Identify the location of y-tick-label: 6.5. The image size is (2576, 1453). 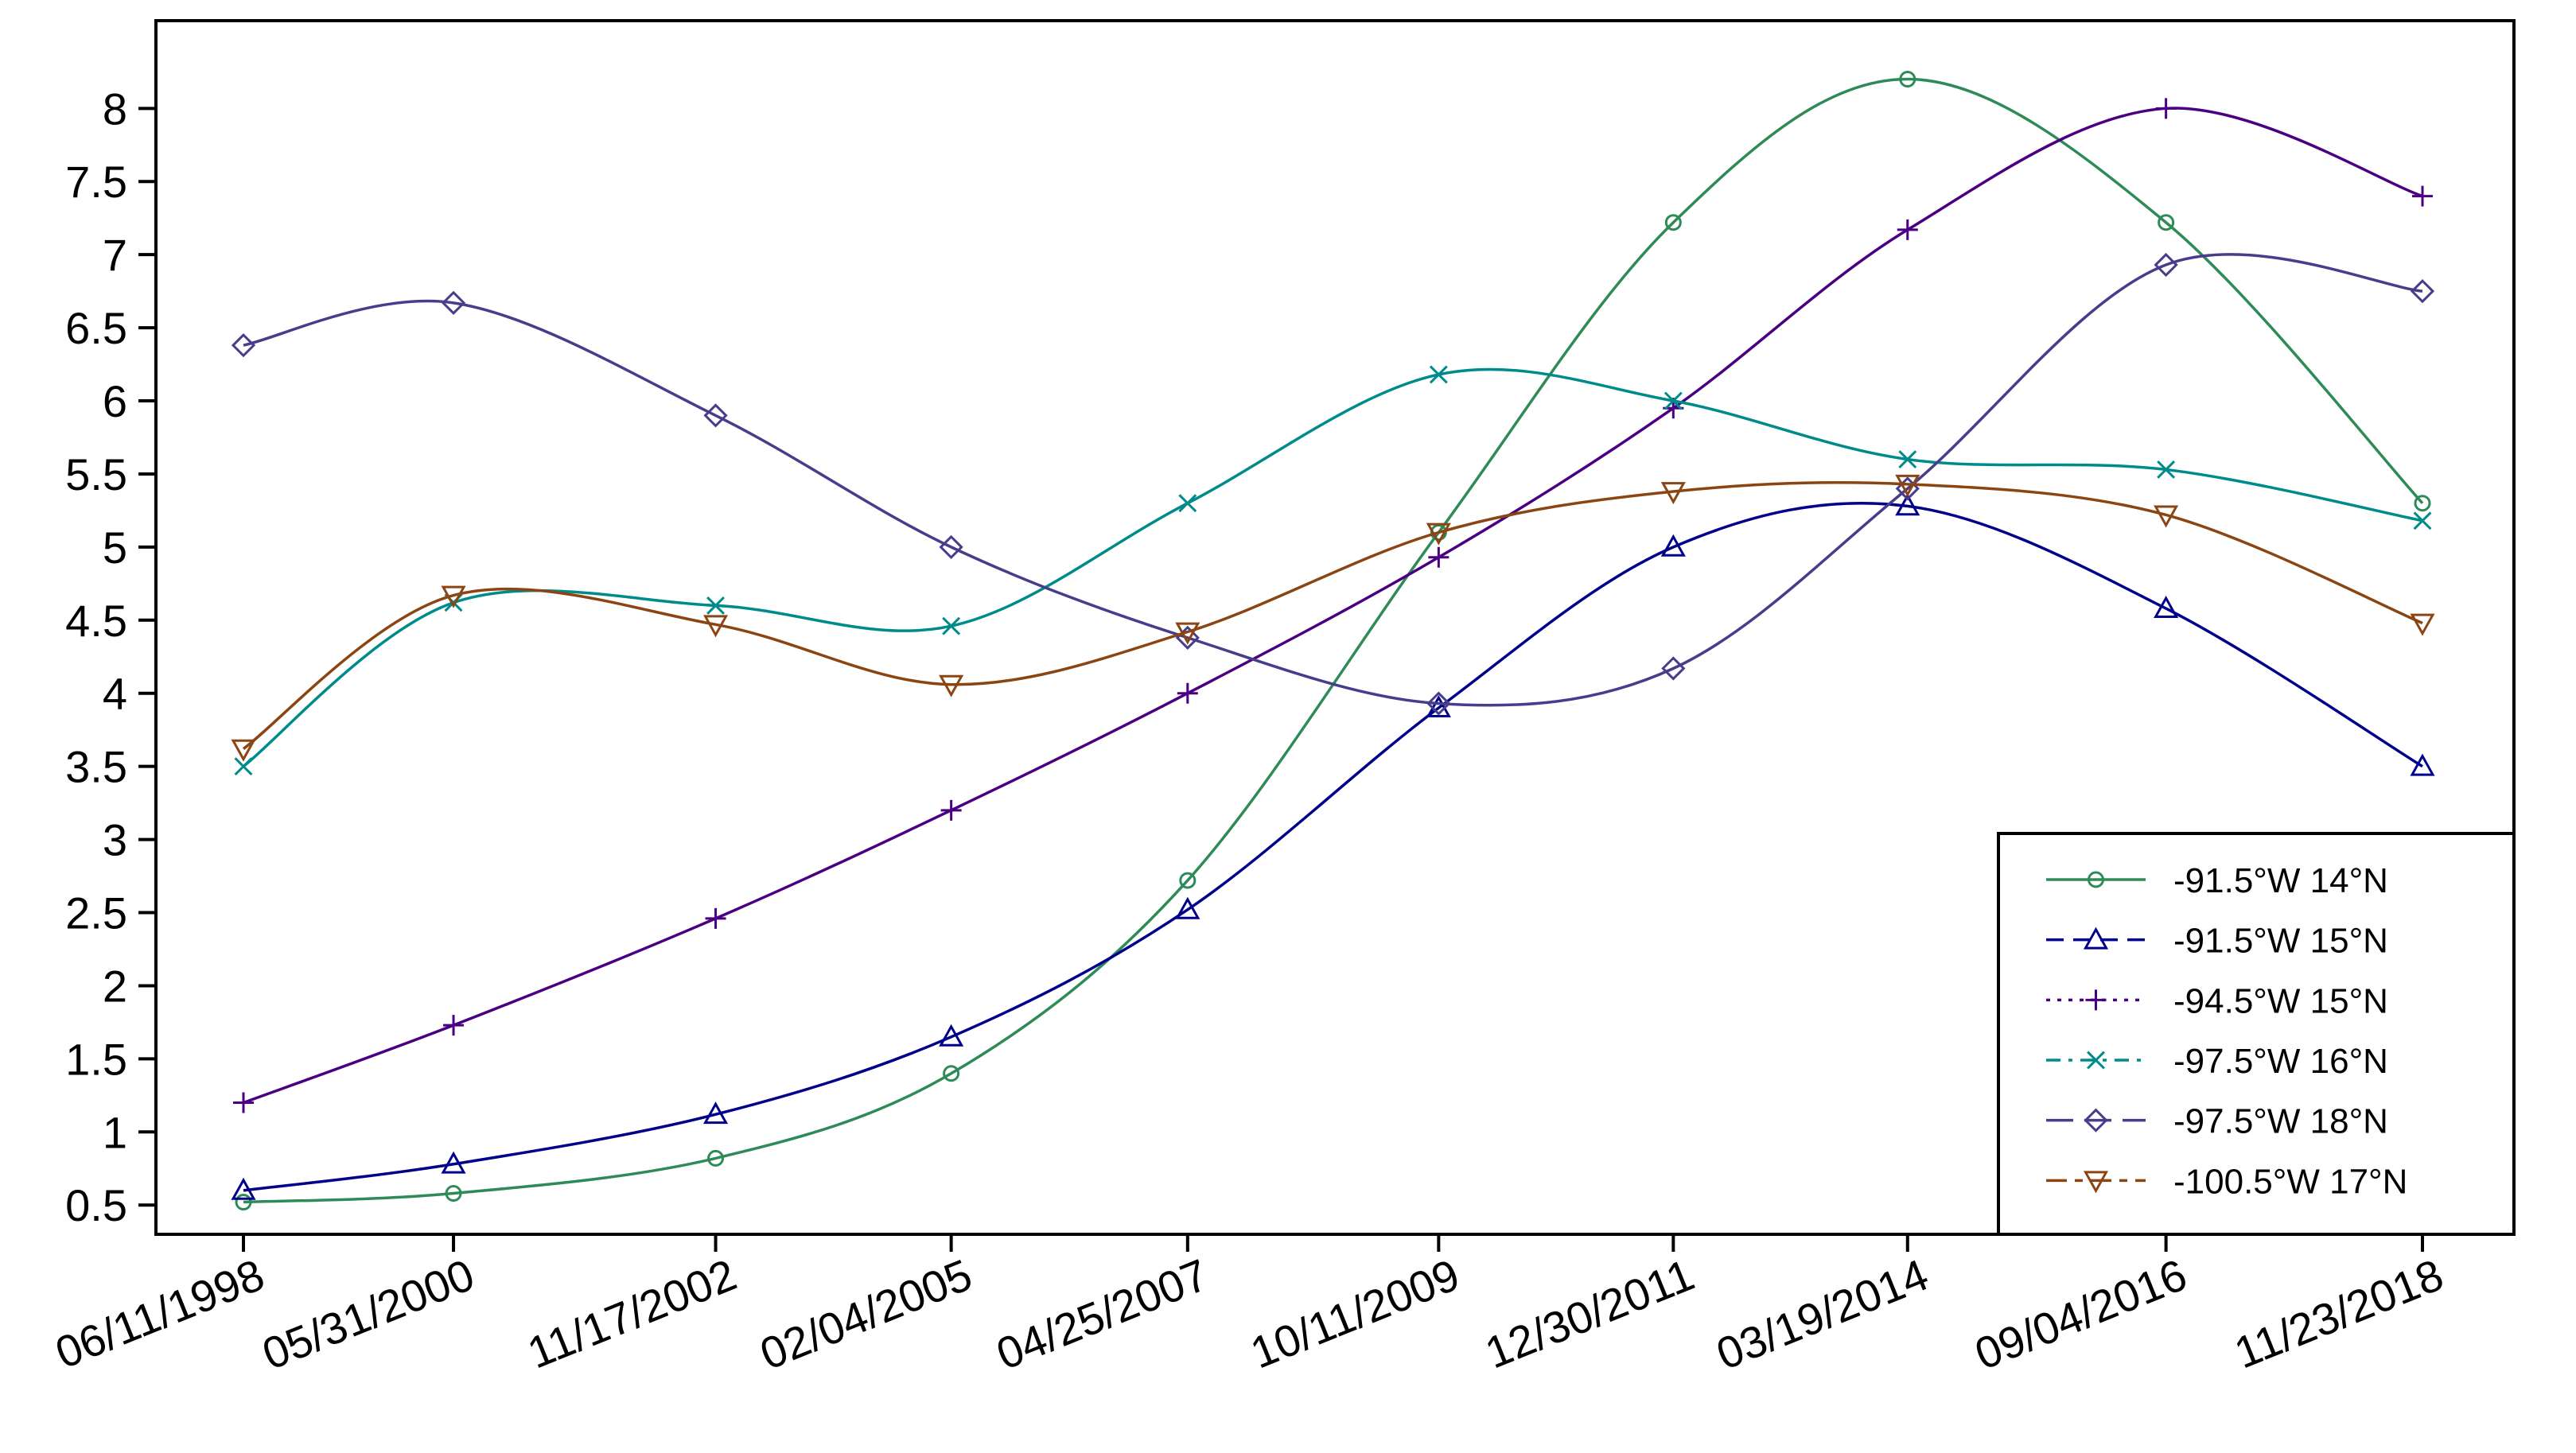
(96, 328).